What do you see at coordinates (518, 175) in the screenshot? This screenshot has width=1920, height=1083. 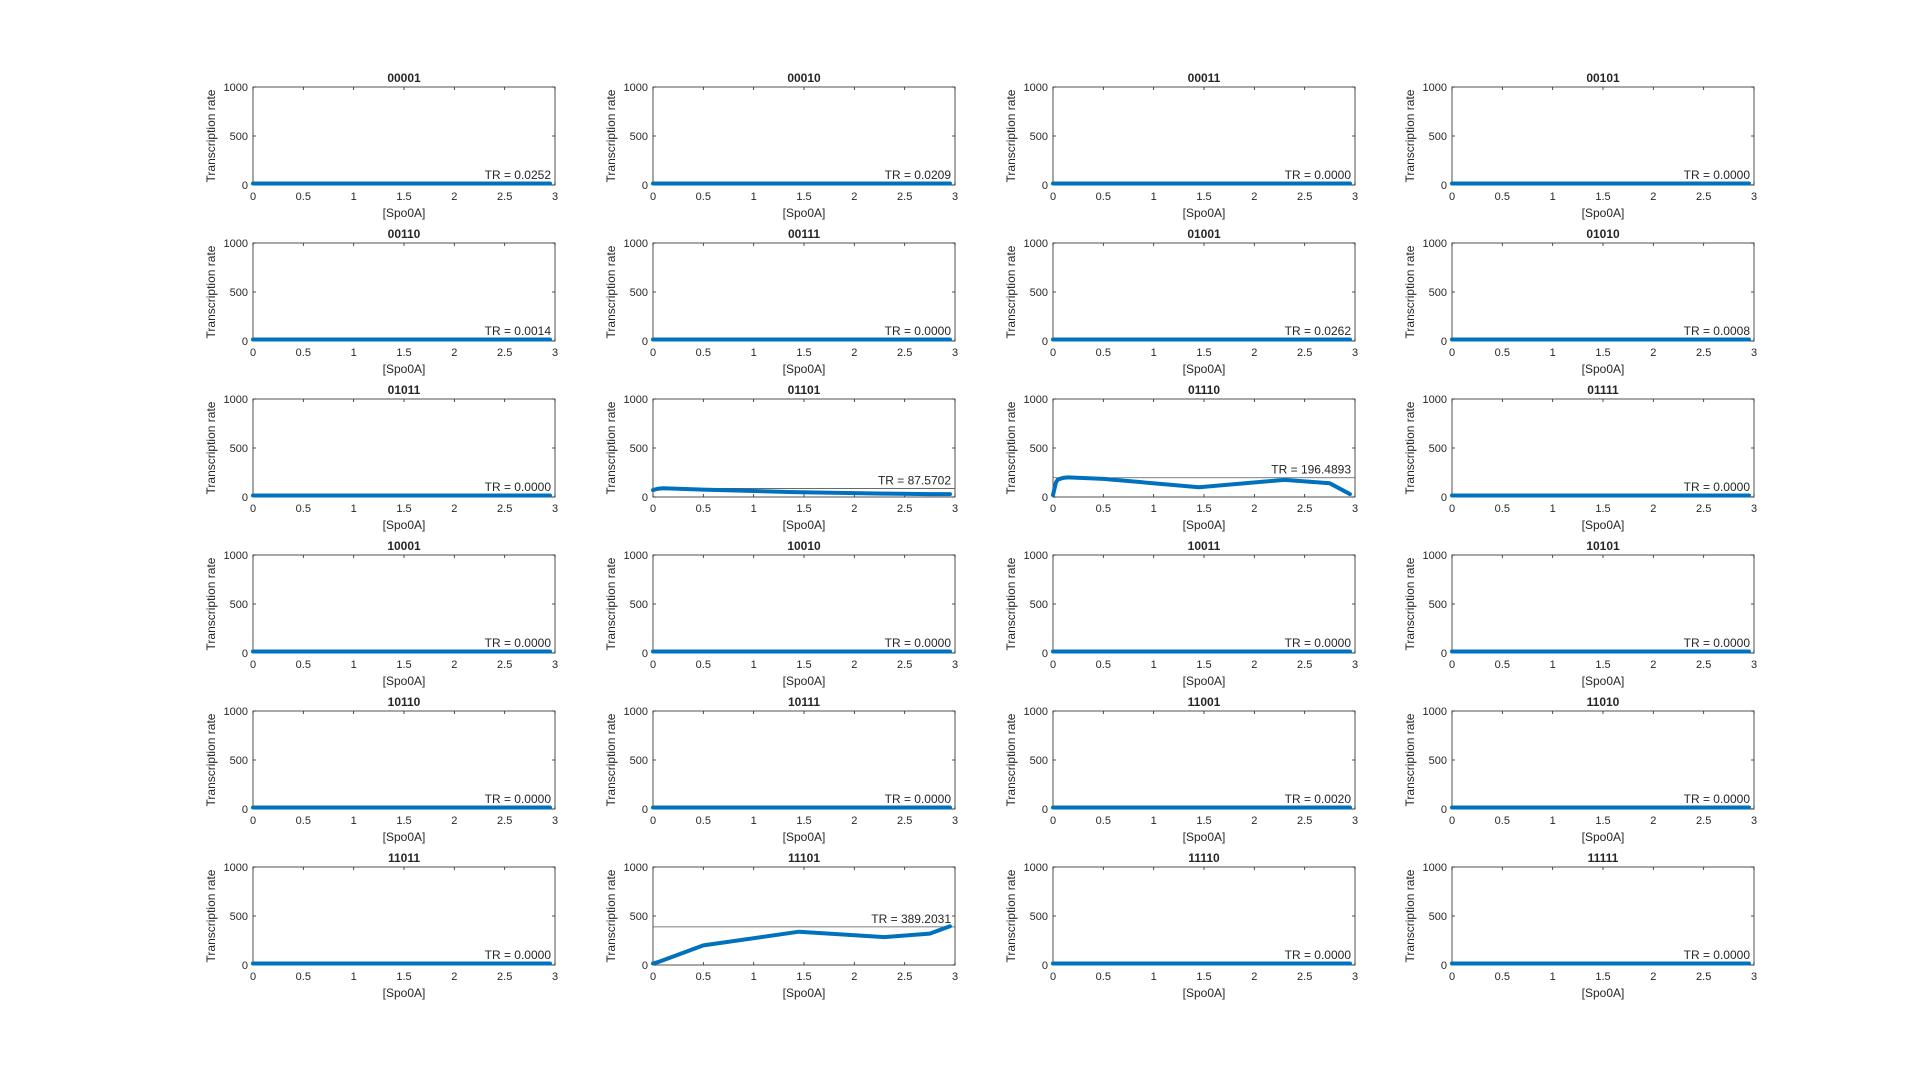 I see `tr-annotation: TR = 0.0252` at bounding box center [518, 175].